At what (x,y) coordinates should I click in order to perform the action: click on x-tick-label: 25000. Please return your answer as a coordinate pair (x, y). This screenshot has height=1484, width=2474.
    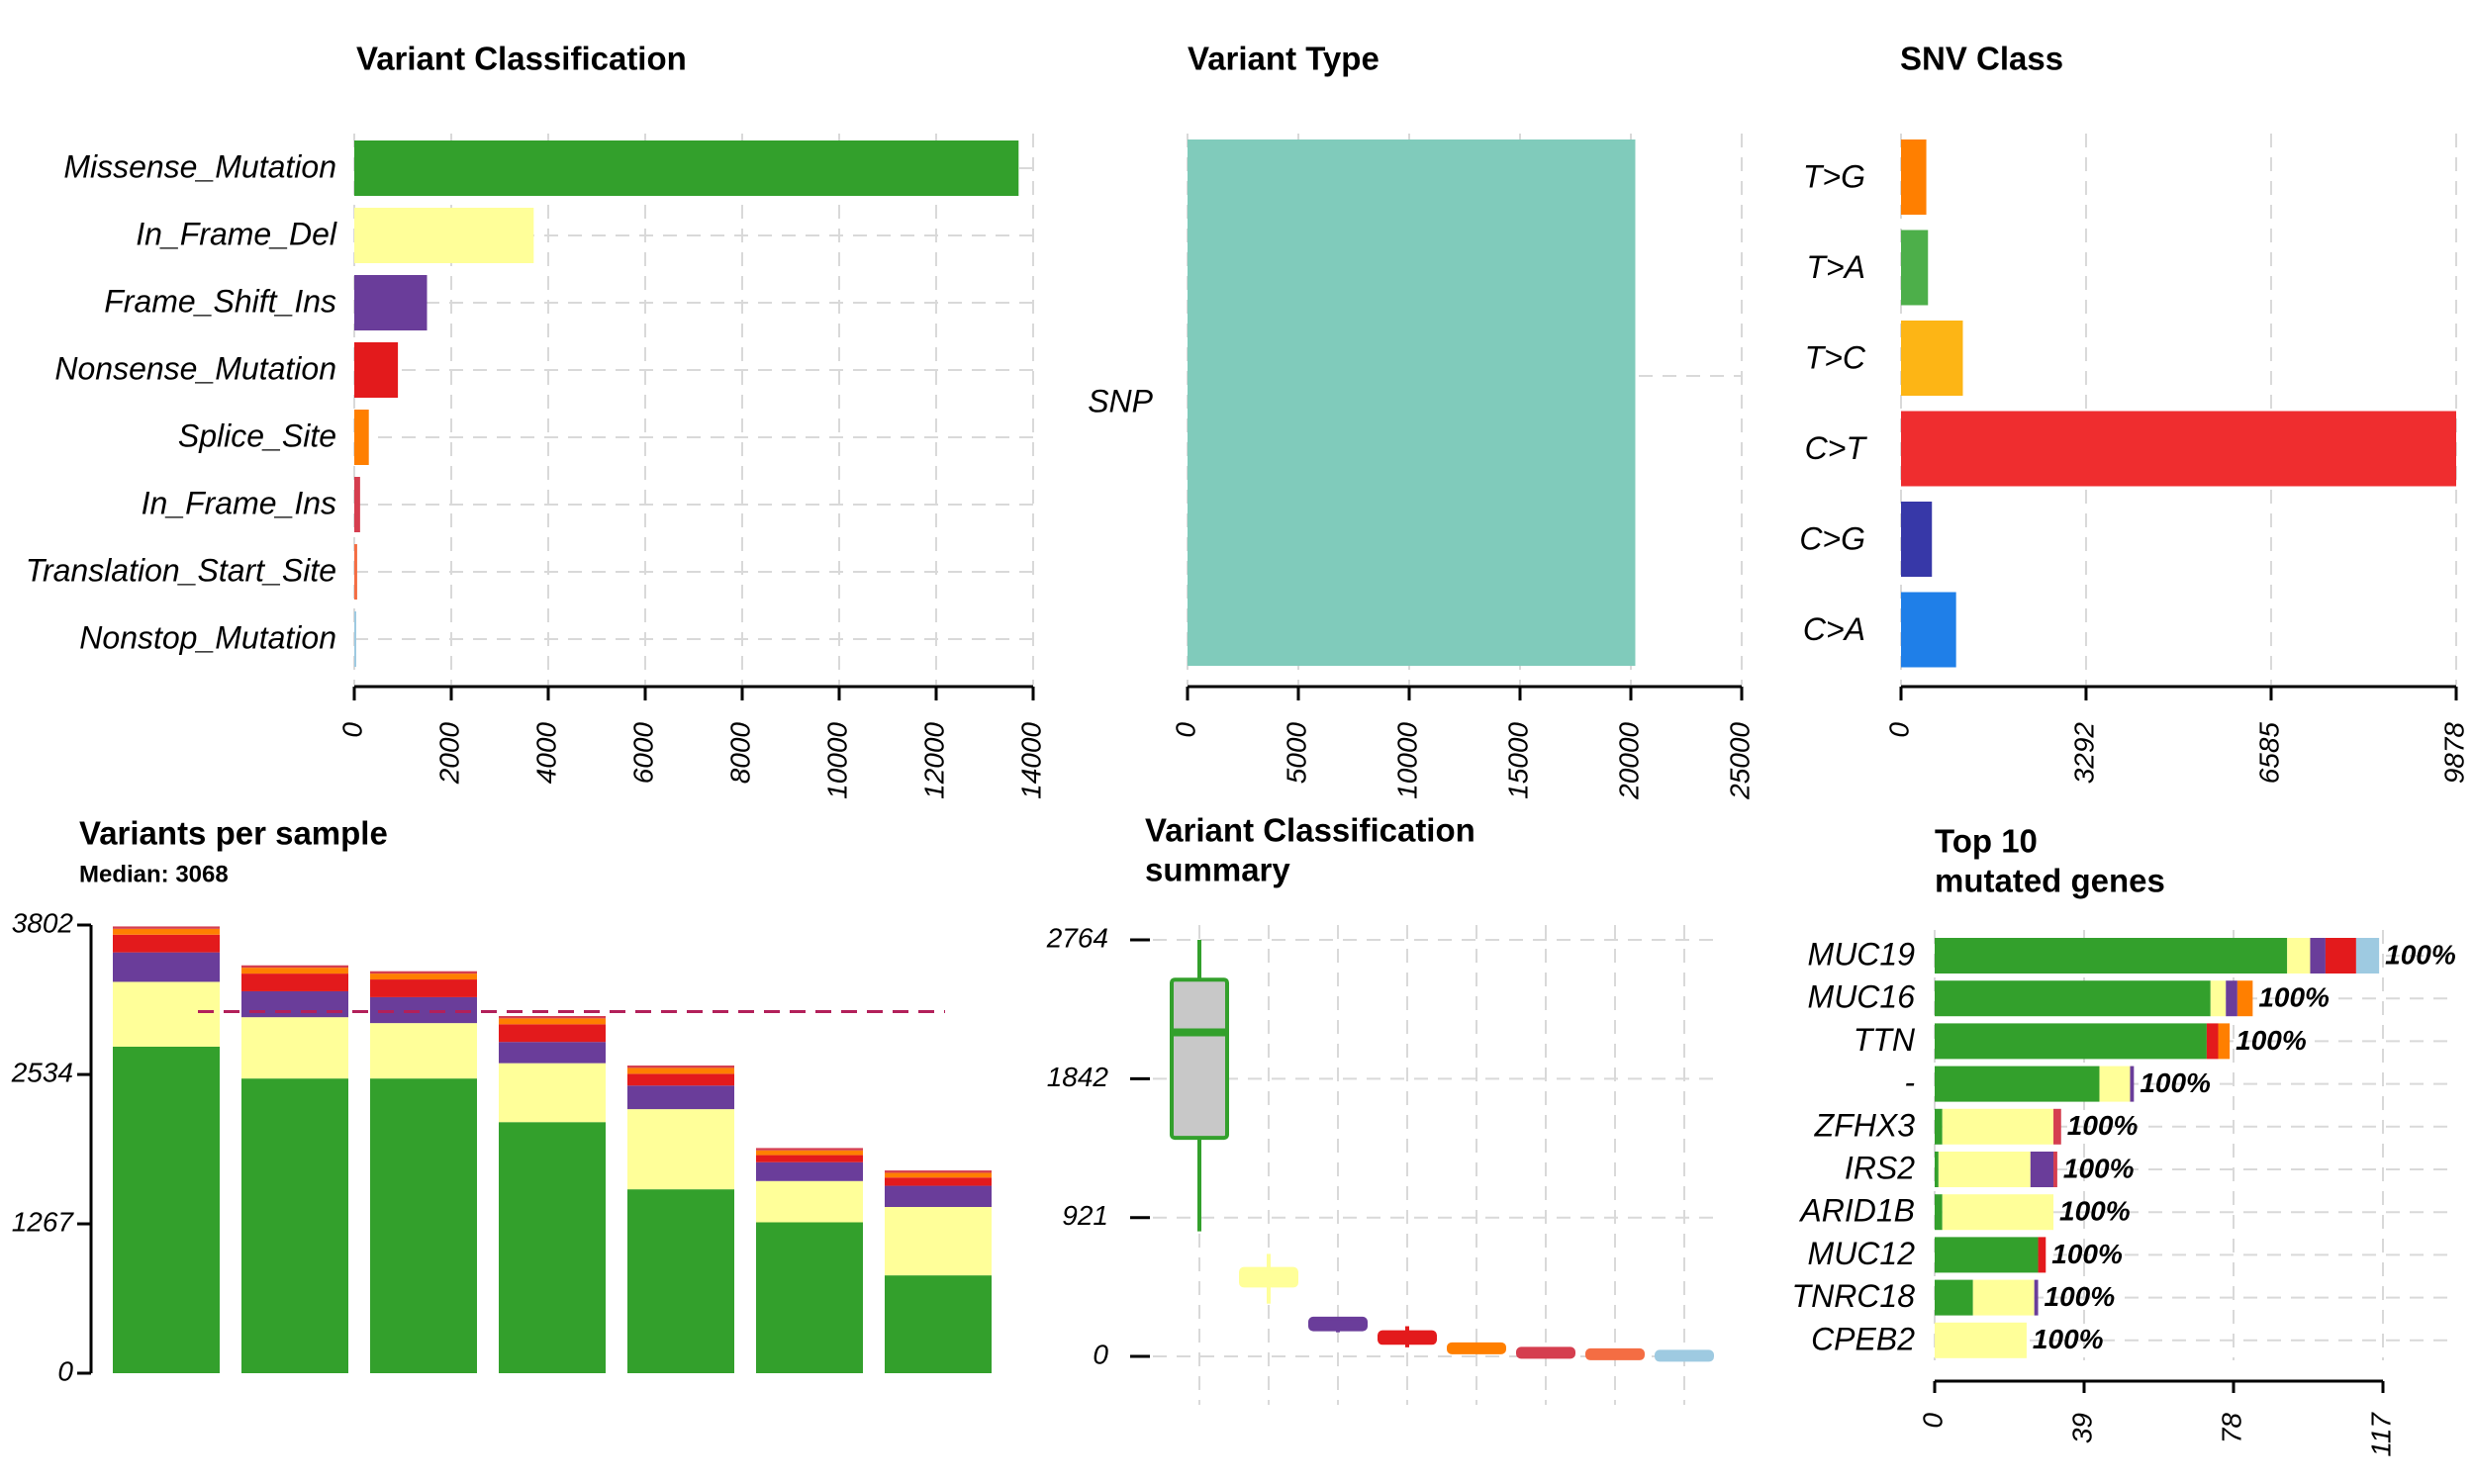
    Looking at the image, I should click on (1739, 761).